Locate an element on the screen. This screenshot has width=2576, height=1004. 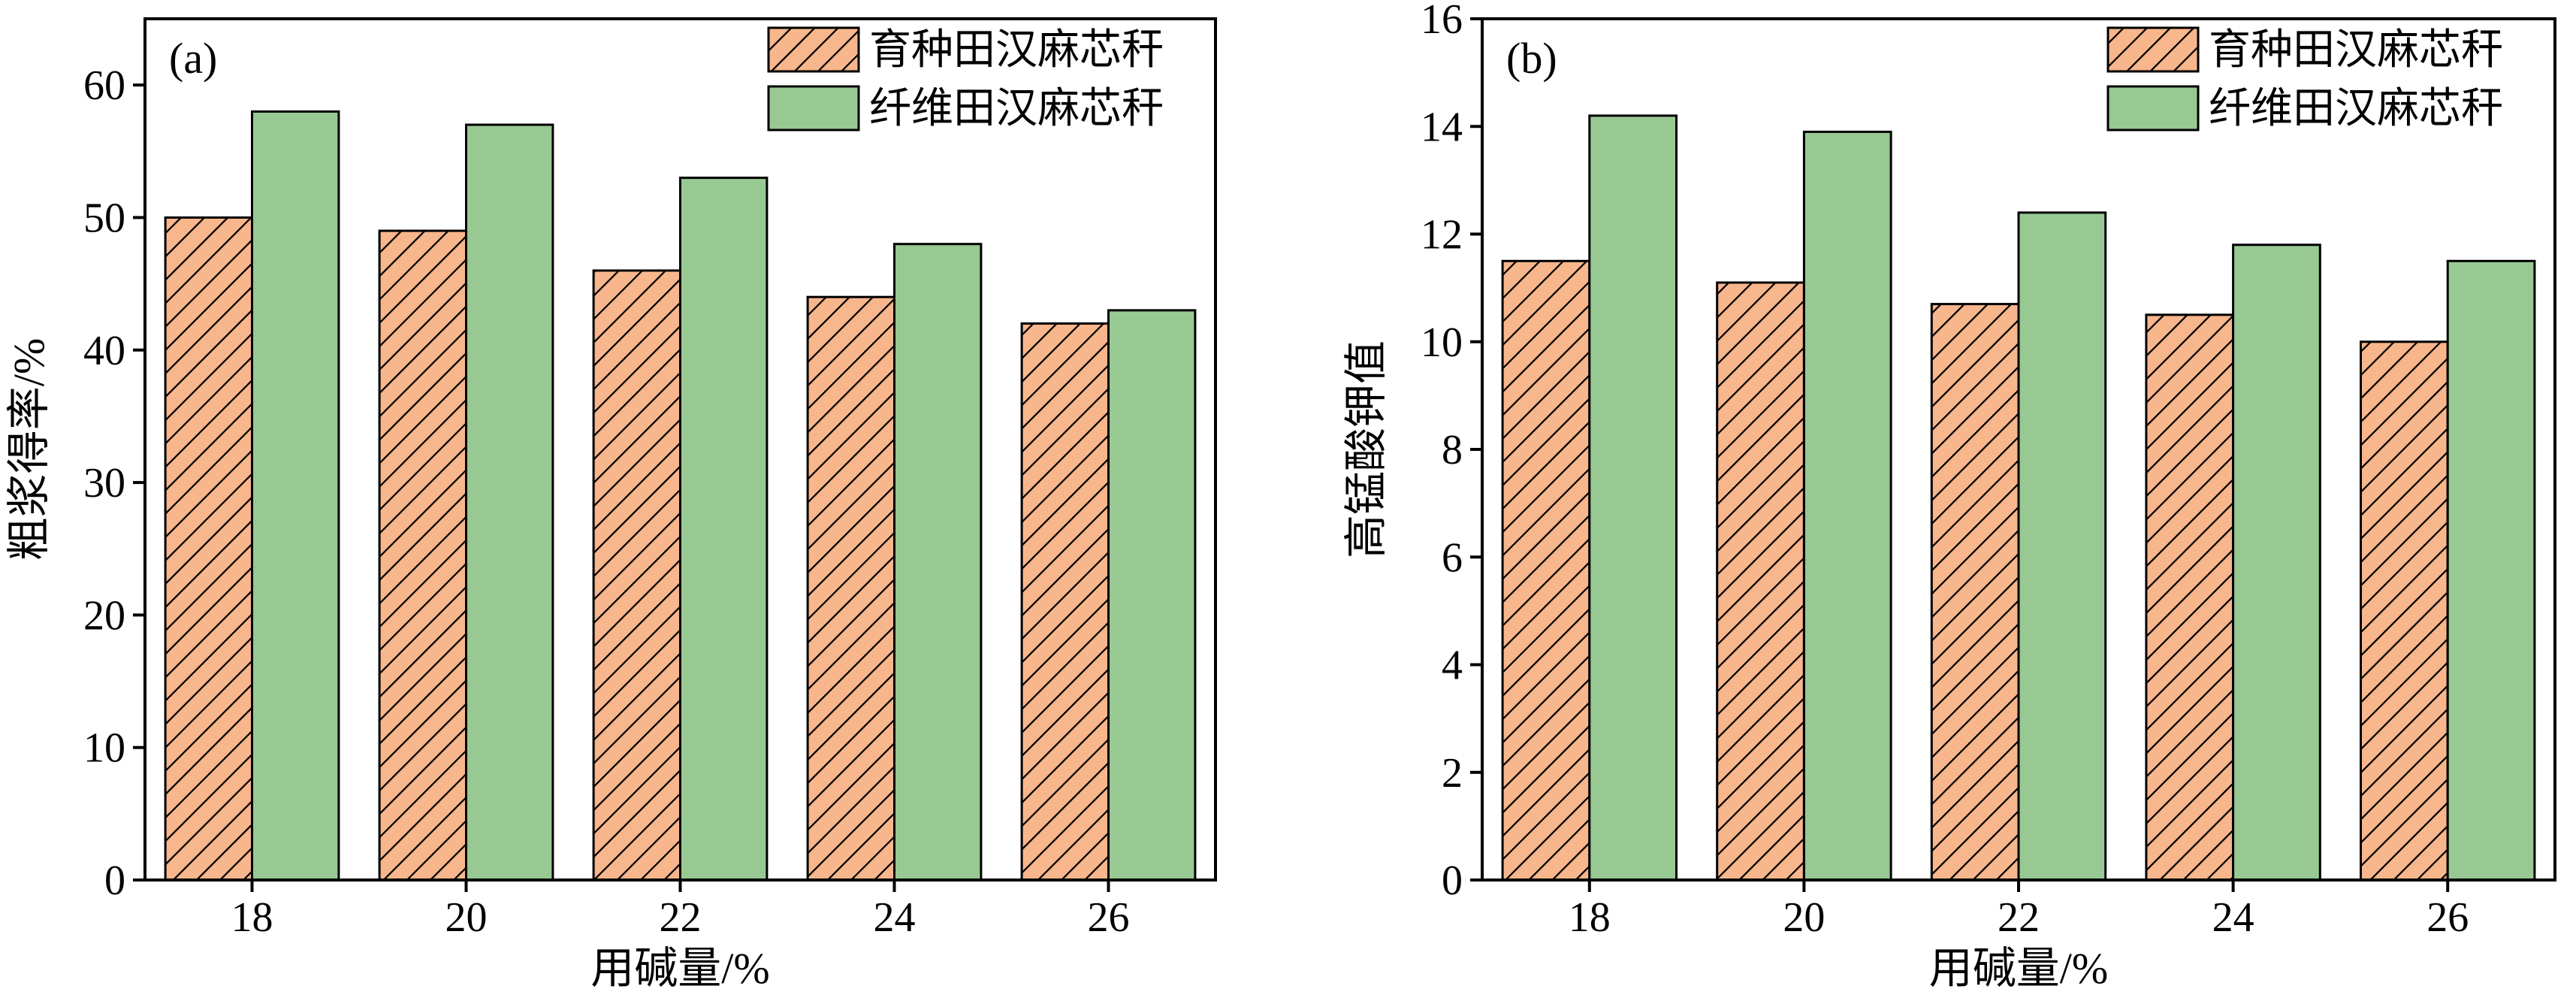
panel-label: (b) is located at coordinates (1531, 58).